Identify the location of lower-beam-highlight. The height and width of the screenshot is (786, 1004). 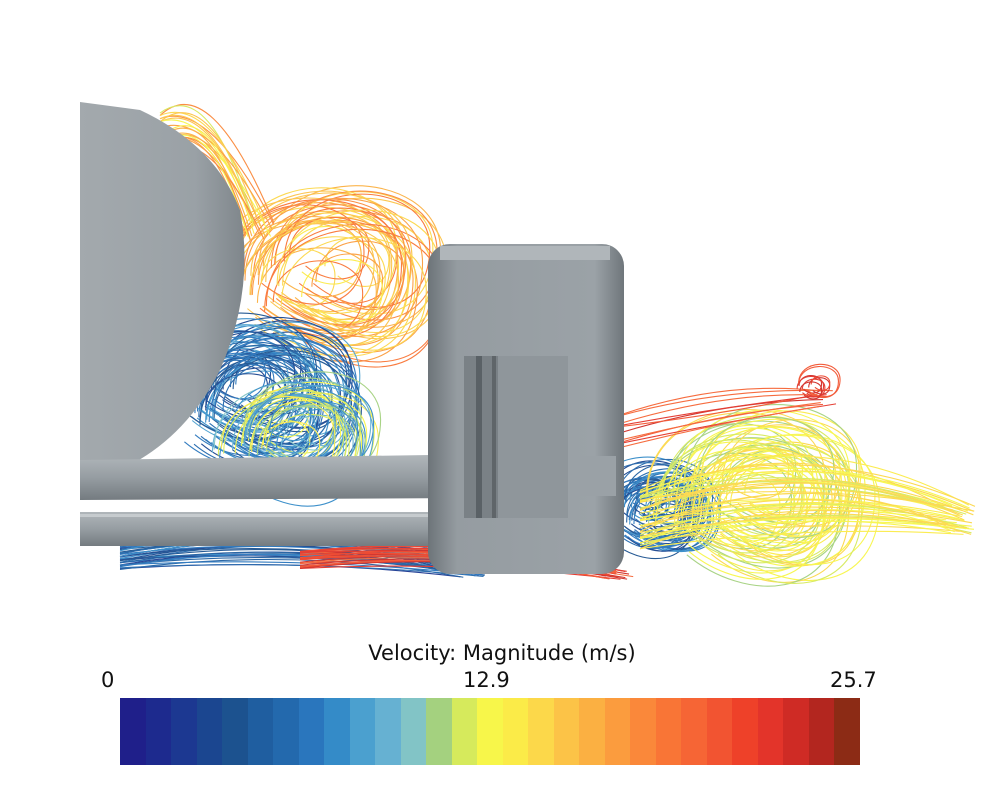
(350, 515).